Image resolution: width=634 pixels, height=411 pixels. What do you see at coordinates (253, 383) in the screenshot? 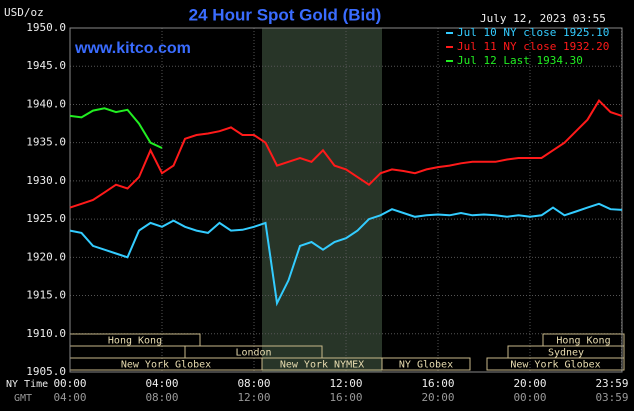
I see `x-tick-label: 08:00` at bounding box center [253, 383].